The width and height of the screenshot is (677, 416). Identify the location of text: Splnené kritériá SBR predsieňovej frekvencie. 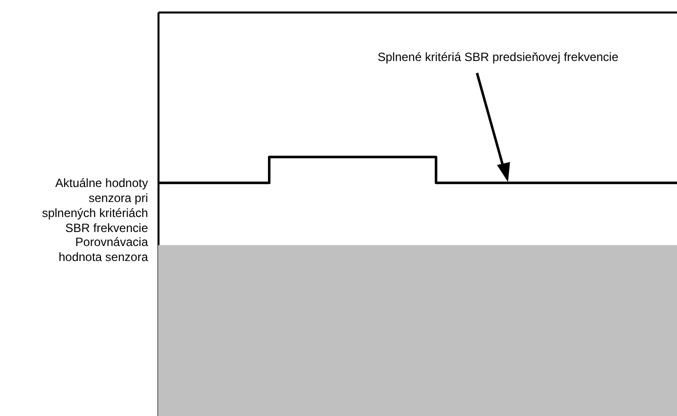
(498, 57).